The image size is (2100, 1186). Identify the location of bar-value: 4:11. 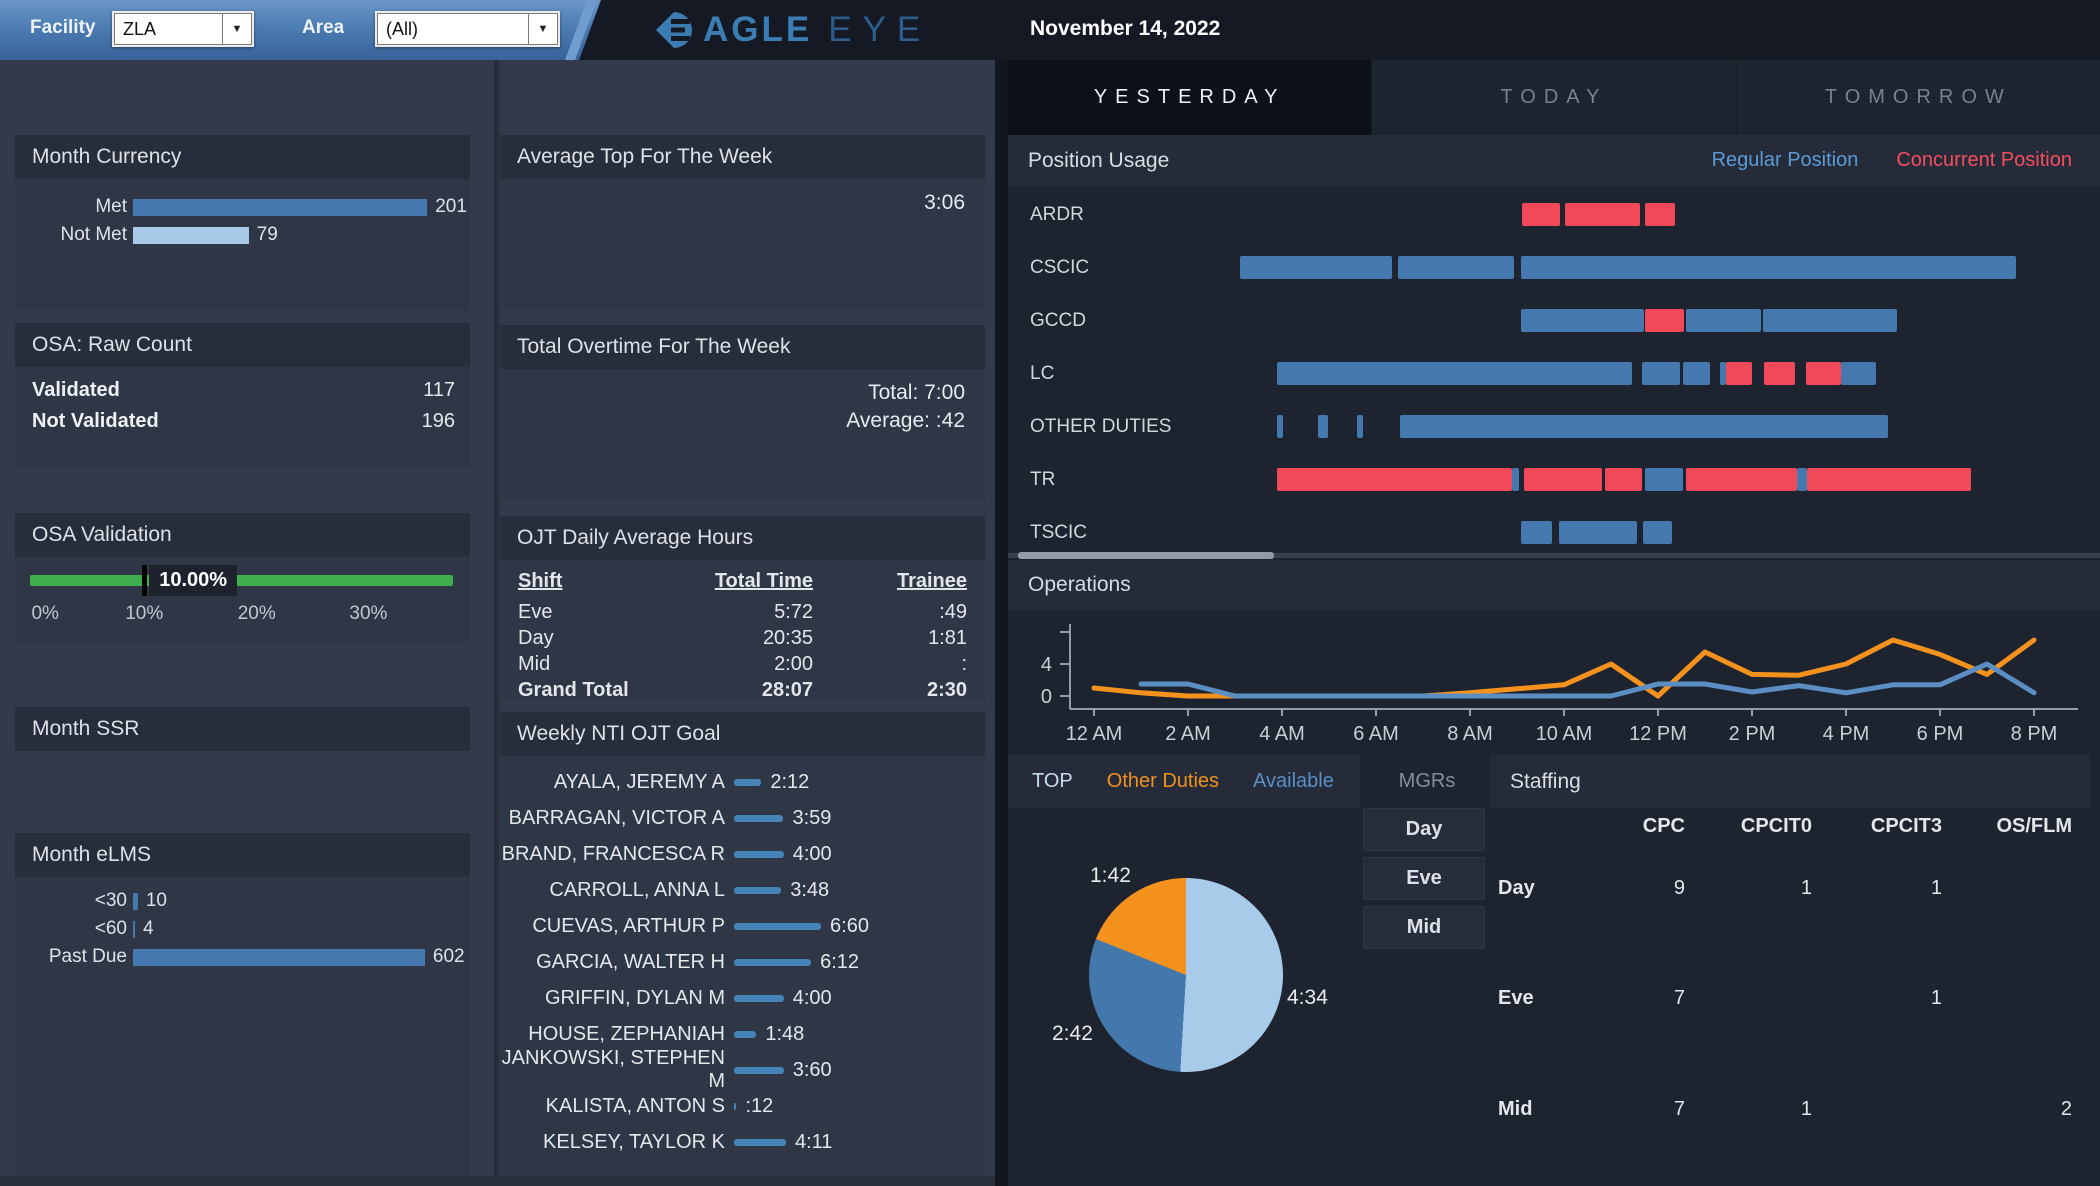
(813, 1141).